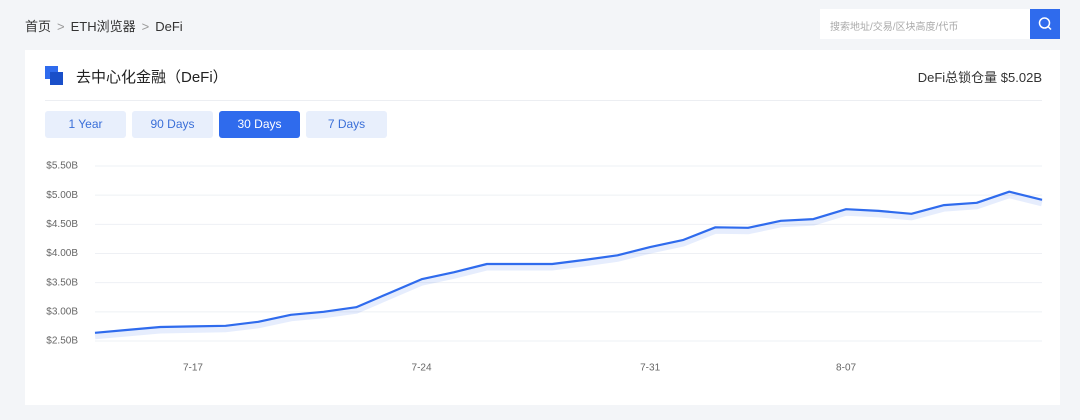 This screenshot has height=420, width=1080. Describe the element at coordinates (85, 124) in the screenshot. I see `range-tab: 1 Year` at that location.